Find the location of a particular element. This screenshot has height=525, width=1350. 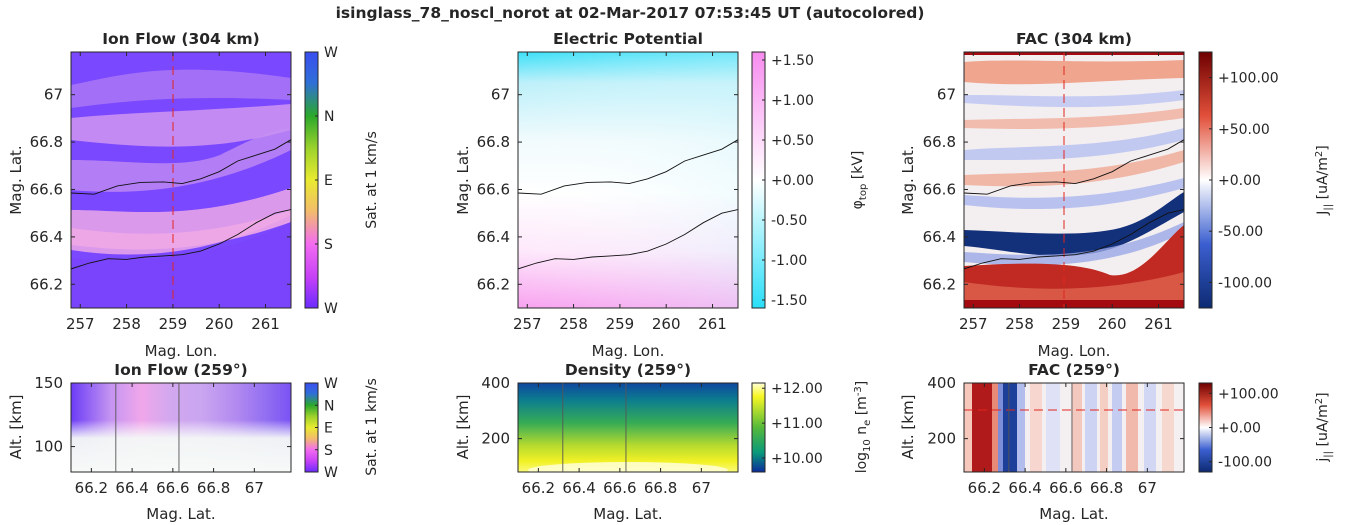

axes-ion-flow-304: 257 258 259 260 261 66.2 66.4 66.6 66.8 67 W N E S W is located at coordinates (184, 189).